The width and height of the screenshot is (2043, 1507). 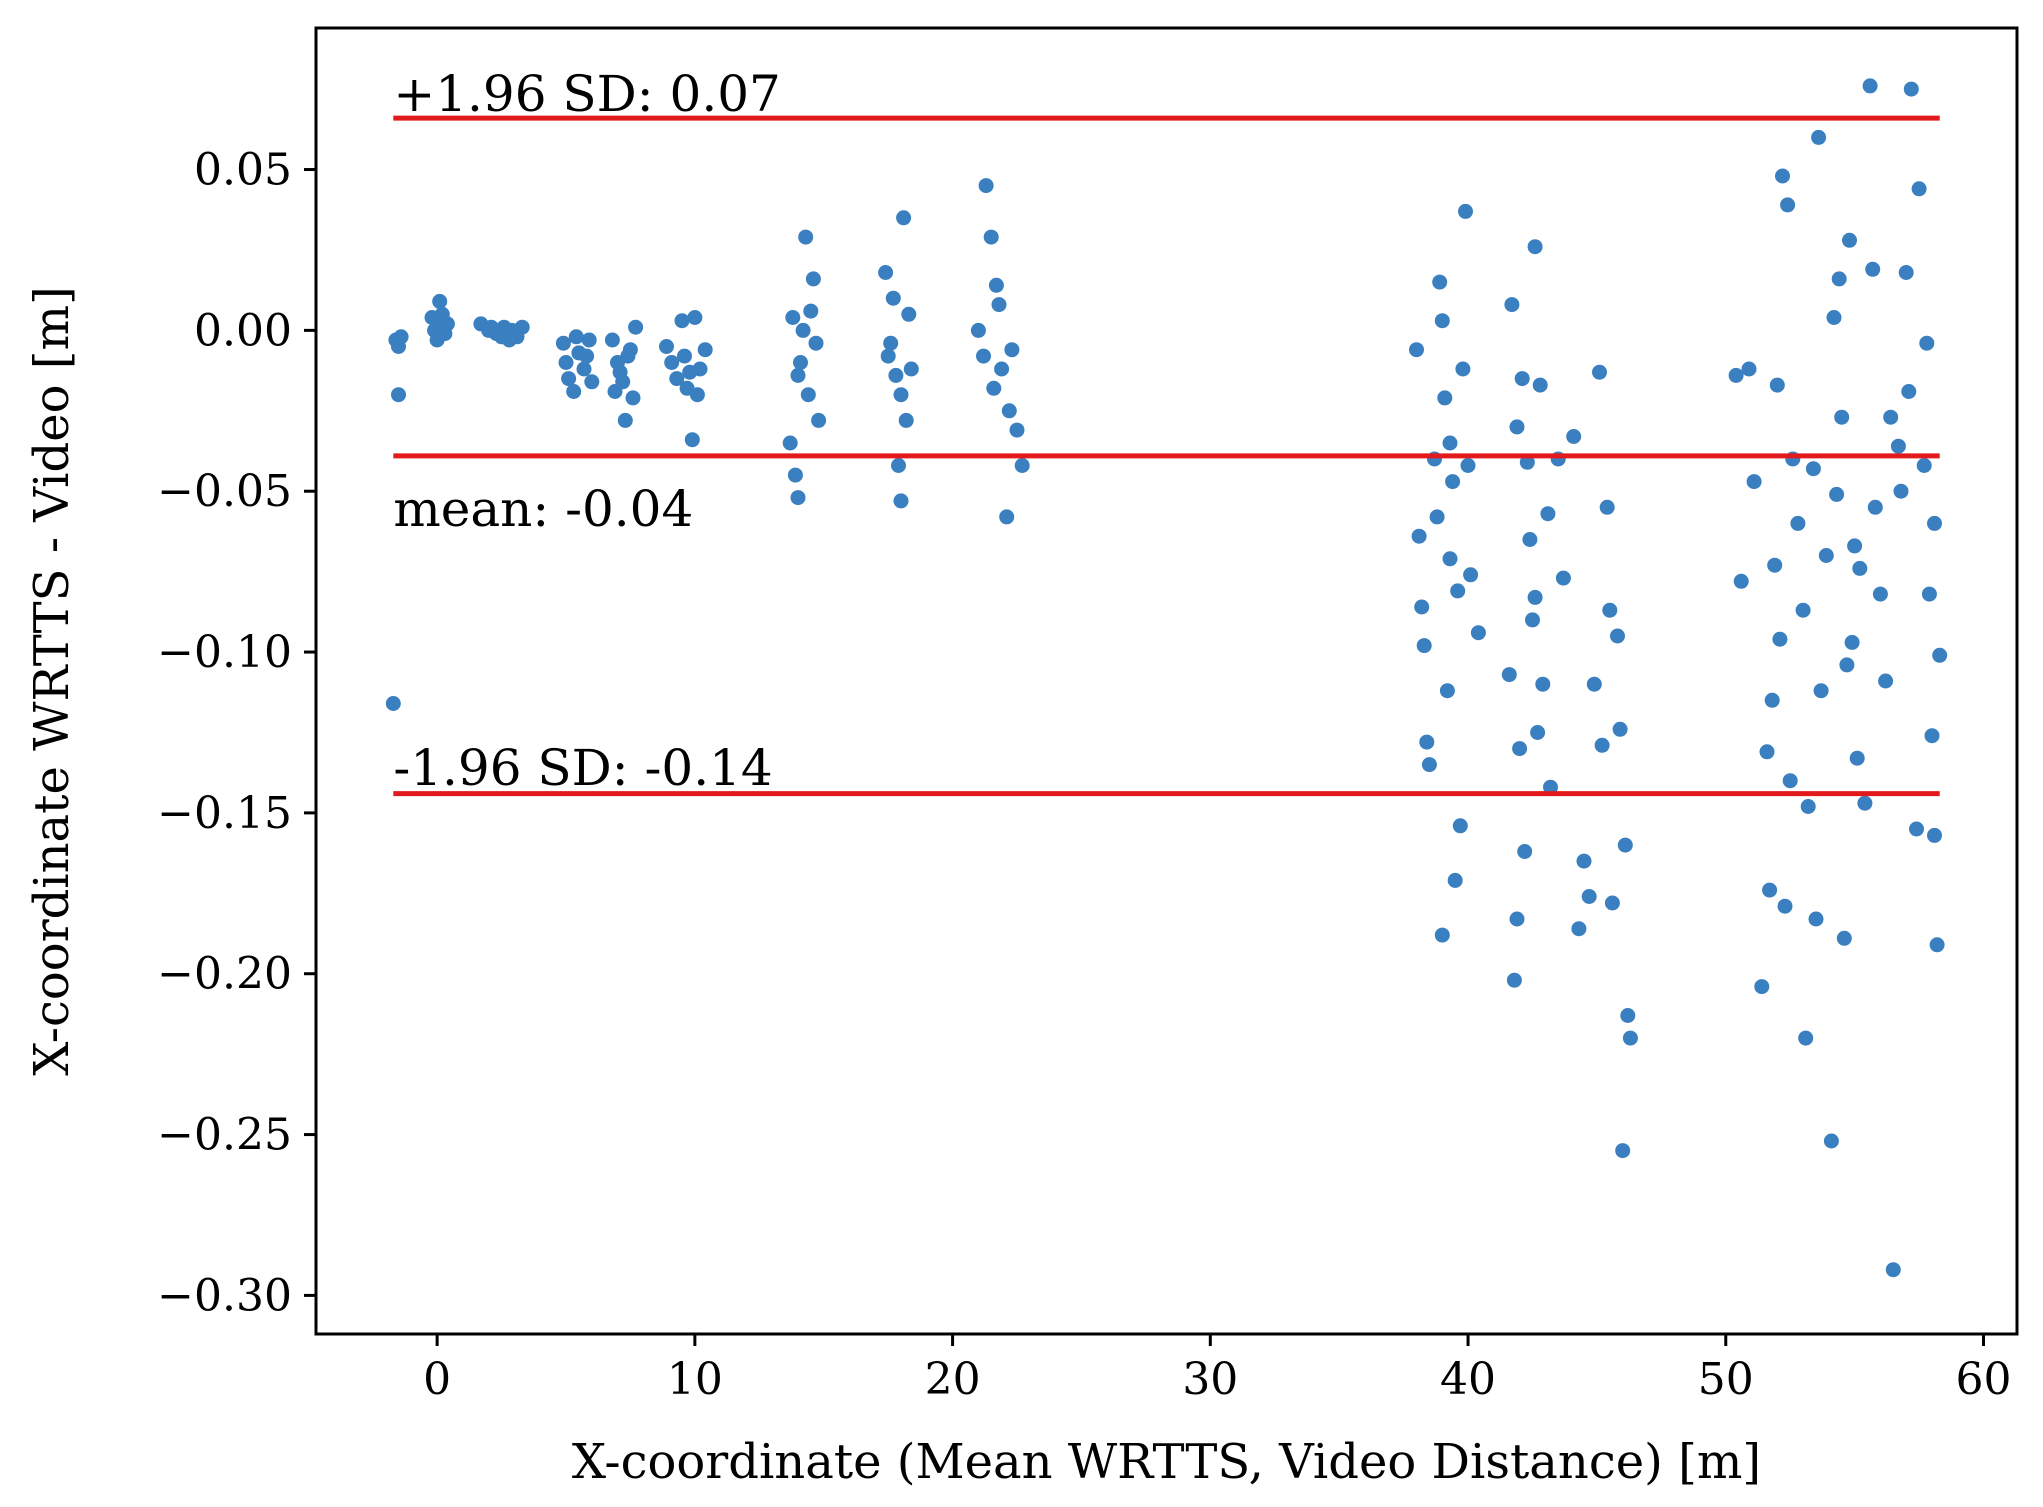 I want to click on x-axis-ticks: 0 10 20 30 40 50 60, so click(x=1217, y=1369).